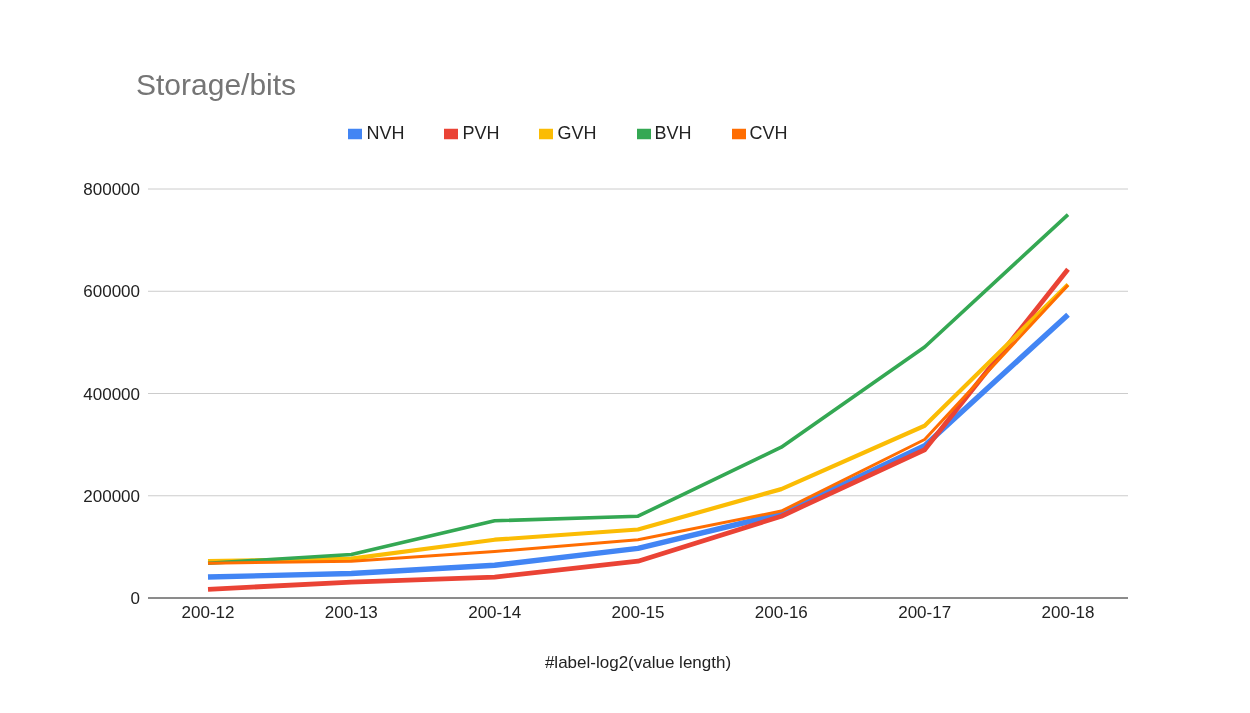 This screenshot has width=1250, height=713. Describe the element at coordinates (768, 133) in the screenshot. I see `legend-label: CVH` at that location.